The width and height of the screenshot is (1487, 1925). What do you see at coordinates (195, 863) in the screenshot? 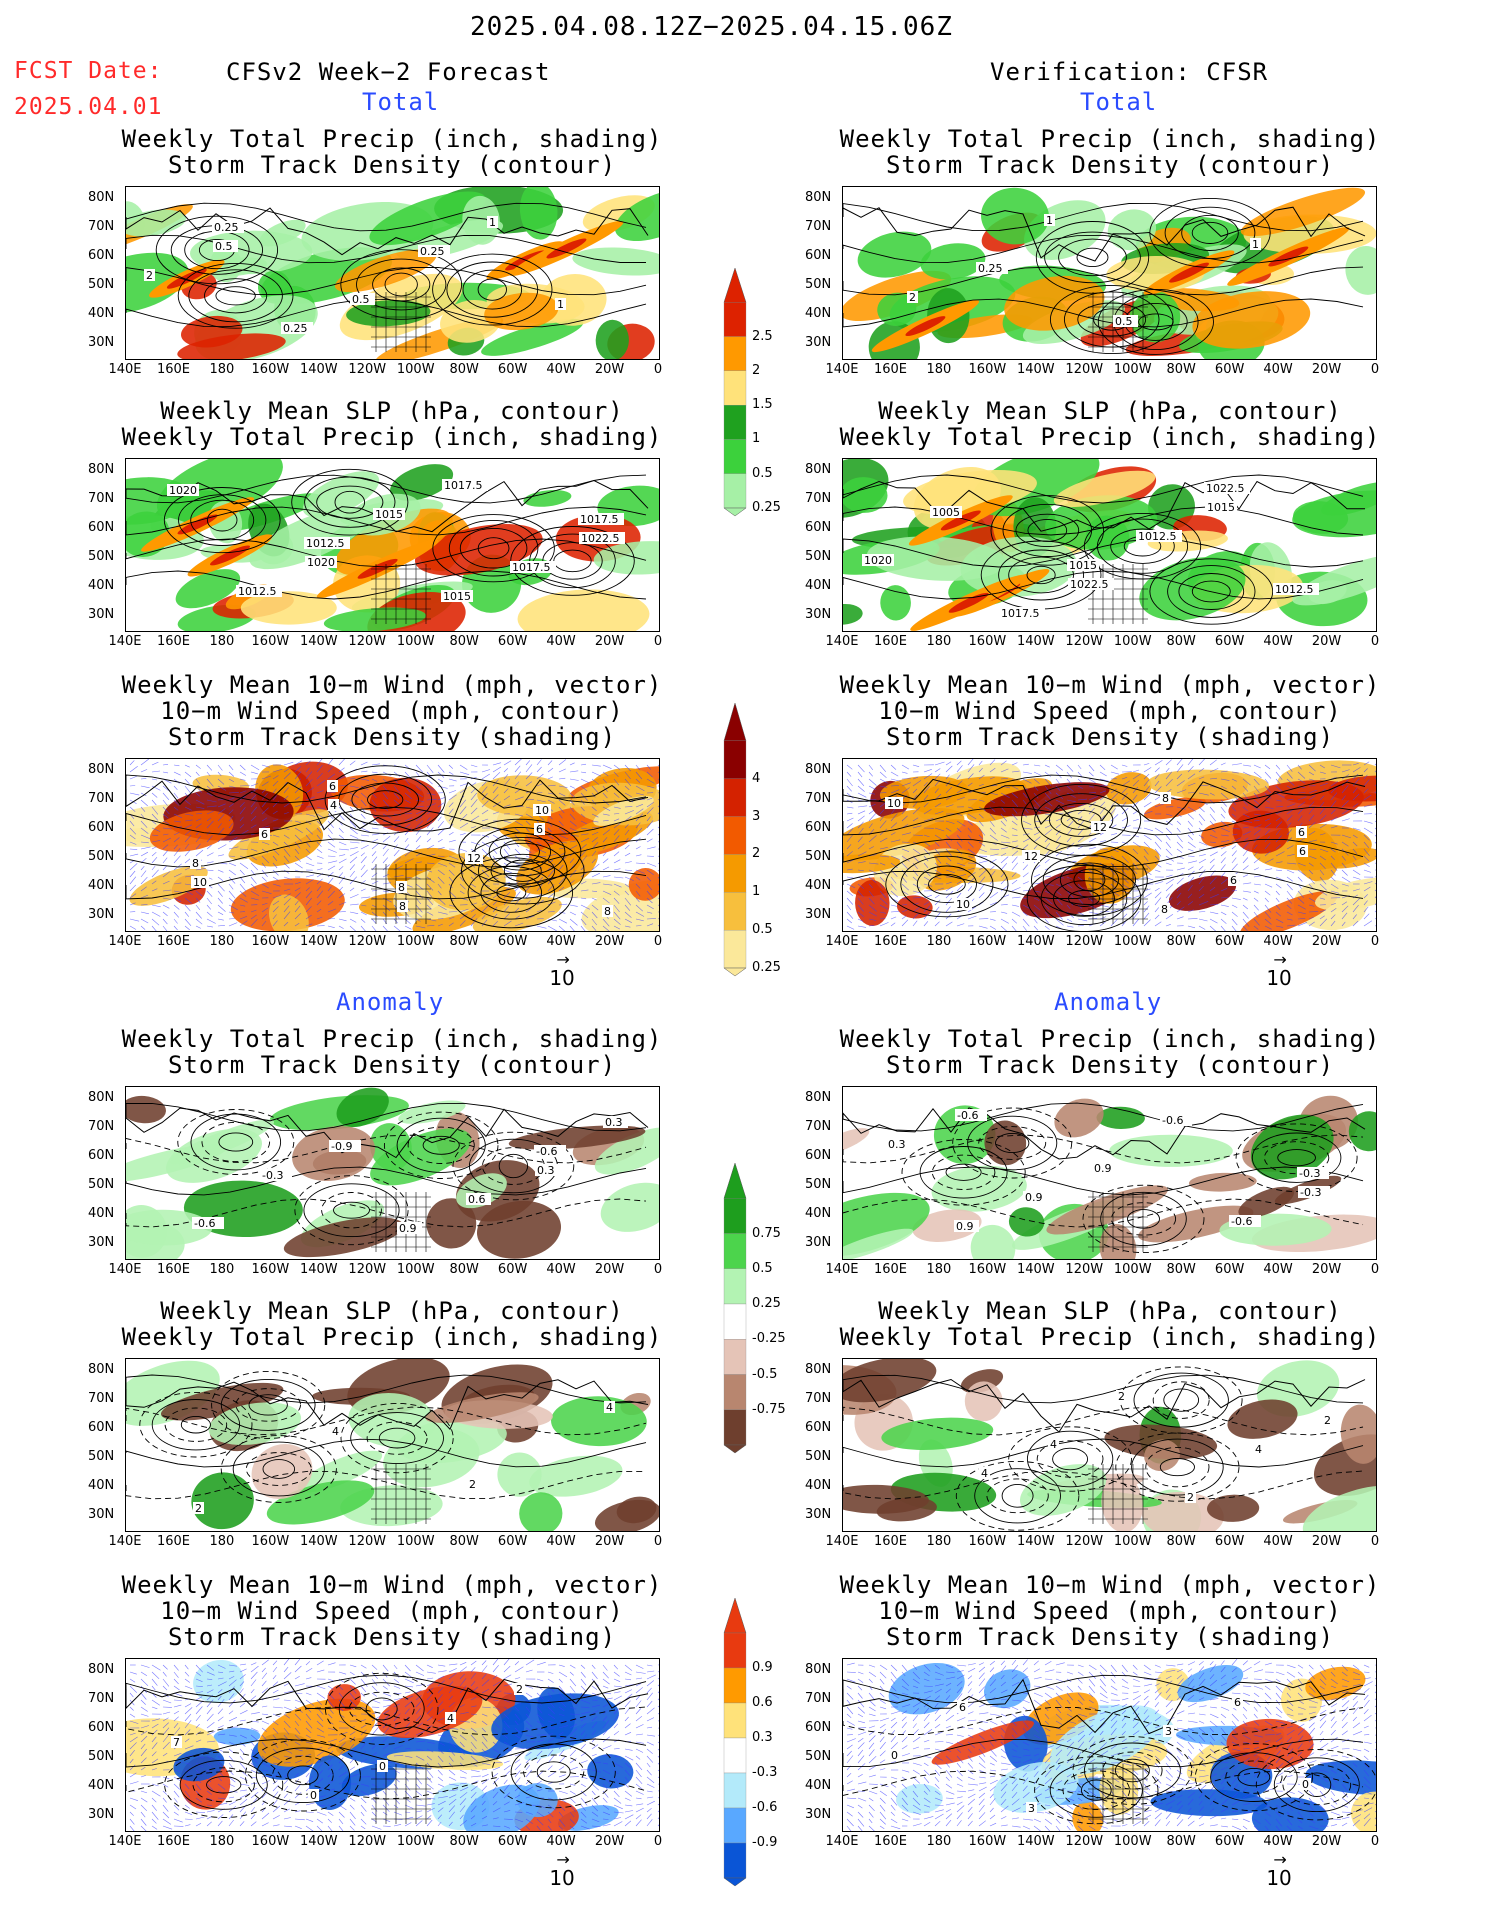
I see `contour-label: 8` at bounding box center [195, 863].